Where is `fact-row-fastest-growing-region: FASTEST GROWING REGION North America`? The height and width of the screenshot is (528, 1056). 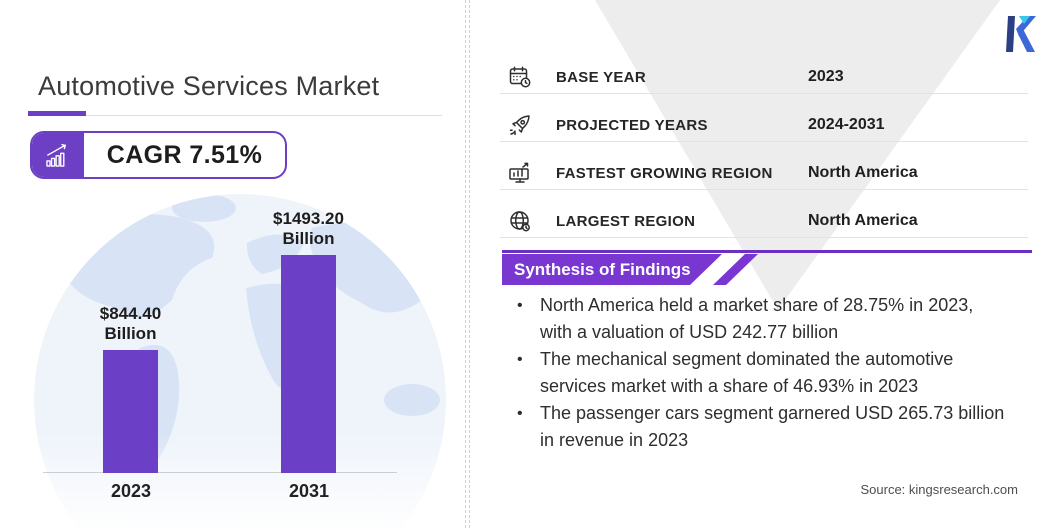
fact-row-fastest-growing-region: FASTEST GROWING REGION North America is located at coordinates (764, 166).